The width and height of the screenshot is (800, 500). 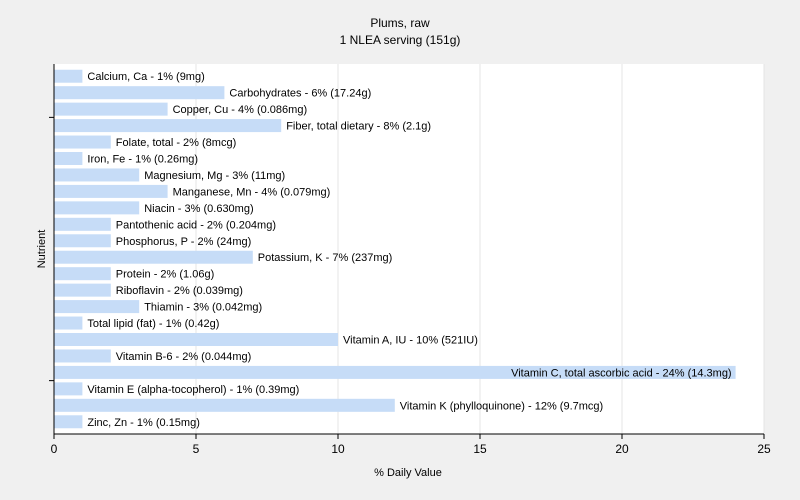 What do you see at coordinates (411, 445) in the screenshot?
I see `x-axis-ticks: 0 5 10 15 20 25` at bounding box center [411, 445].